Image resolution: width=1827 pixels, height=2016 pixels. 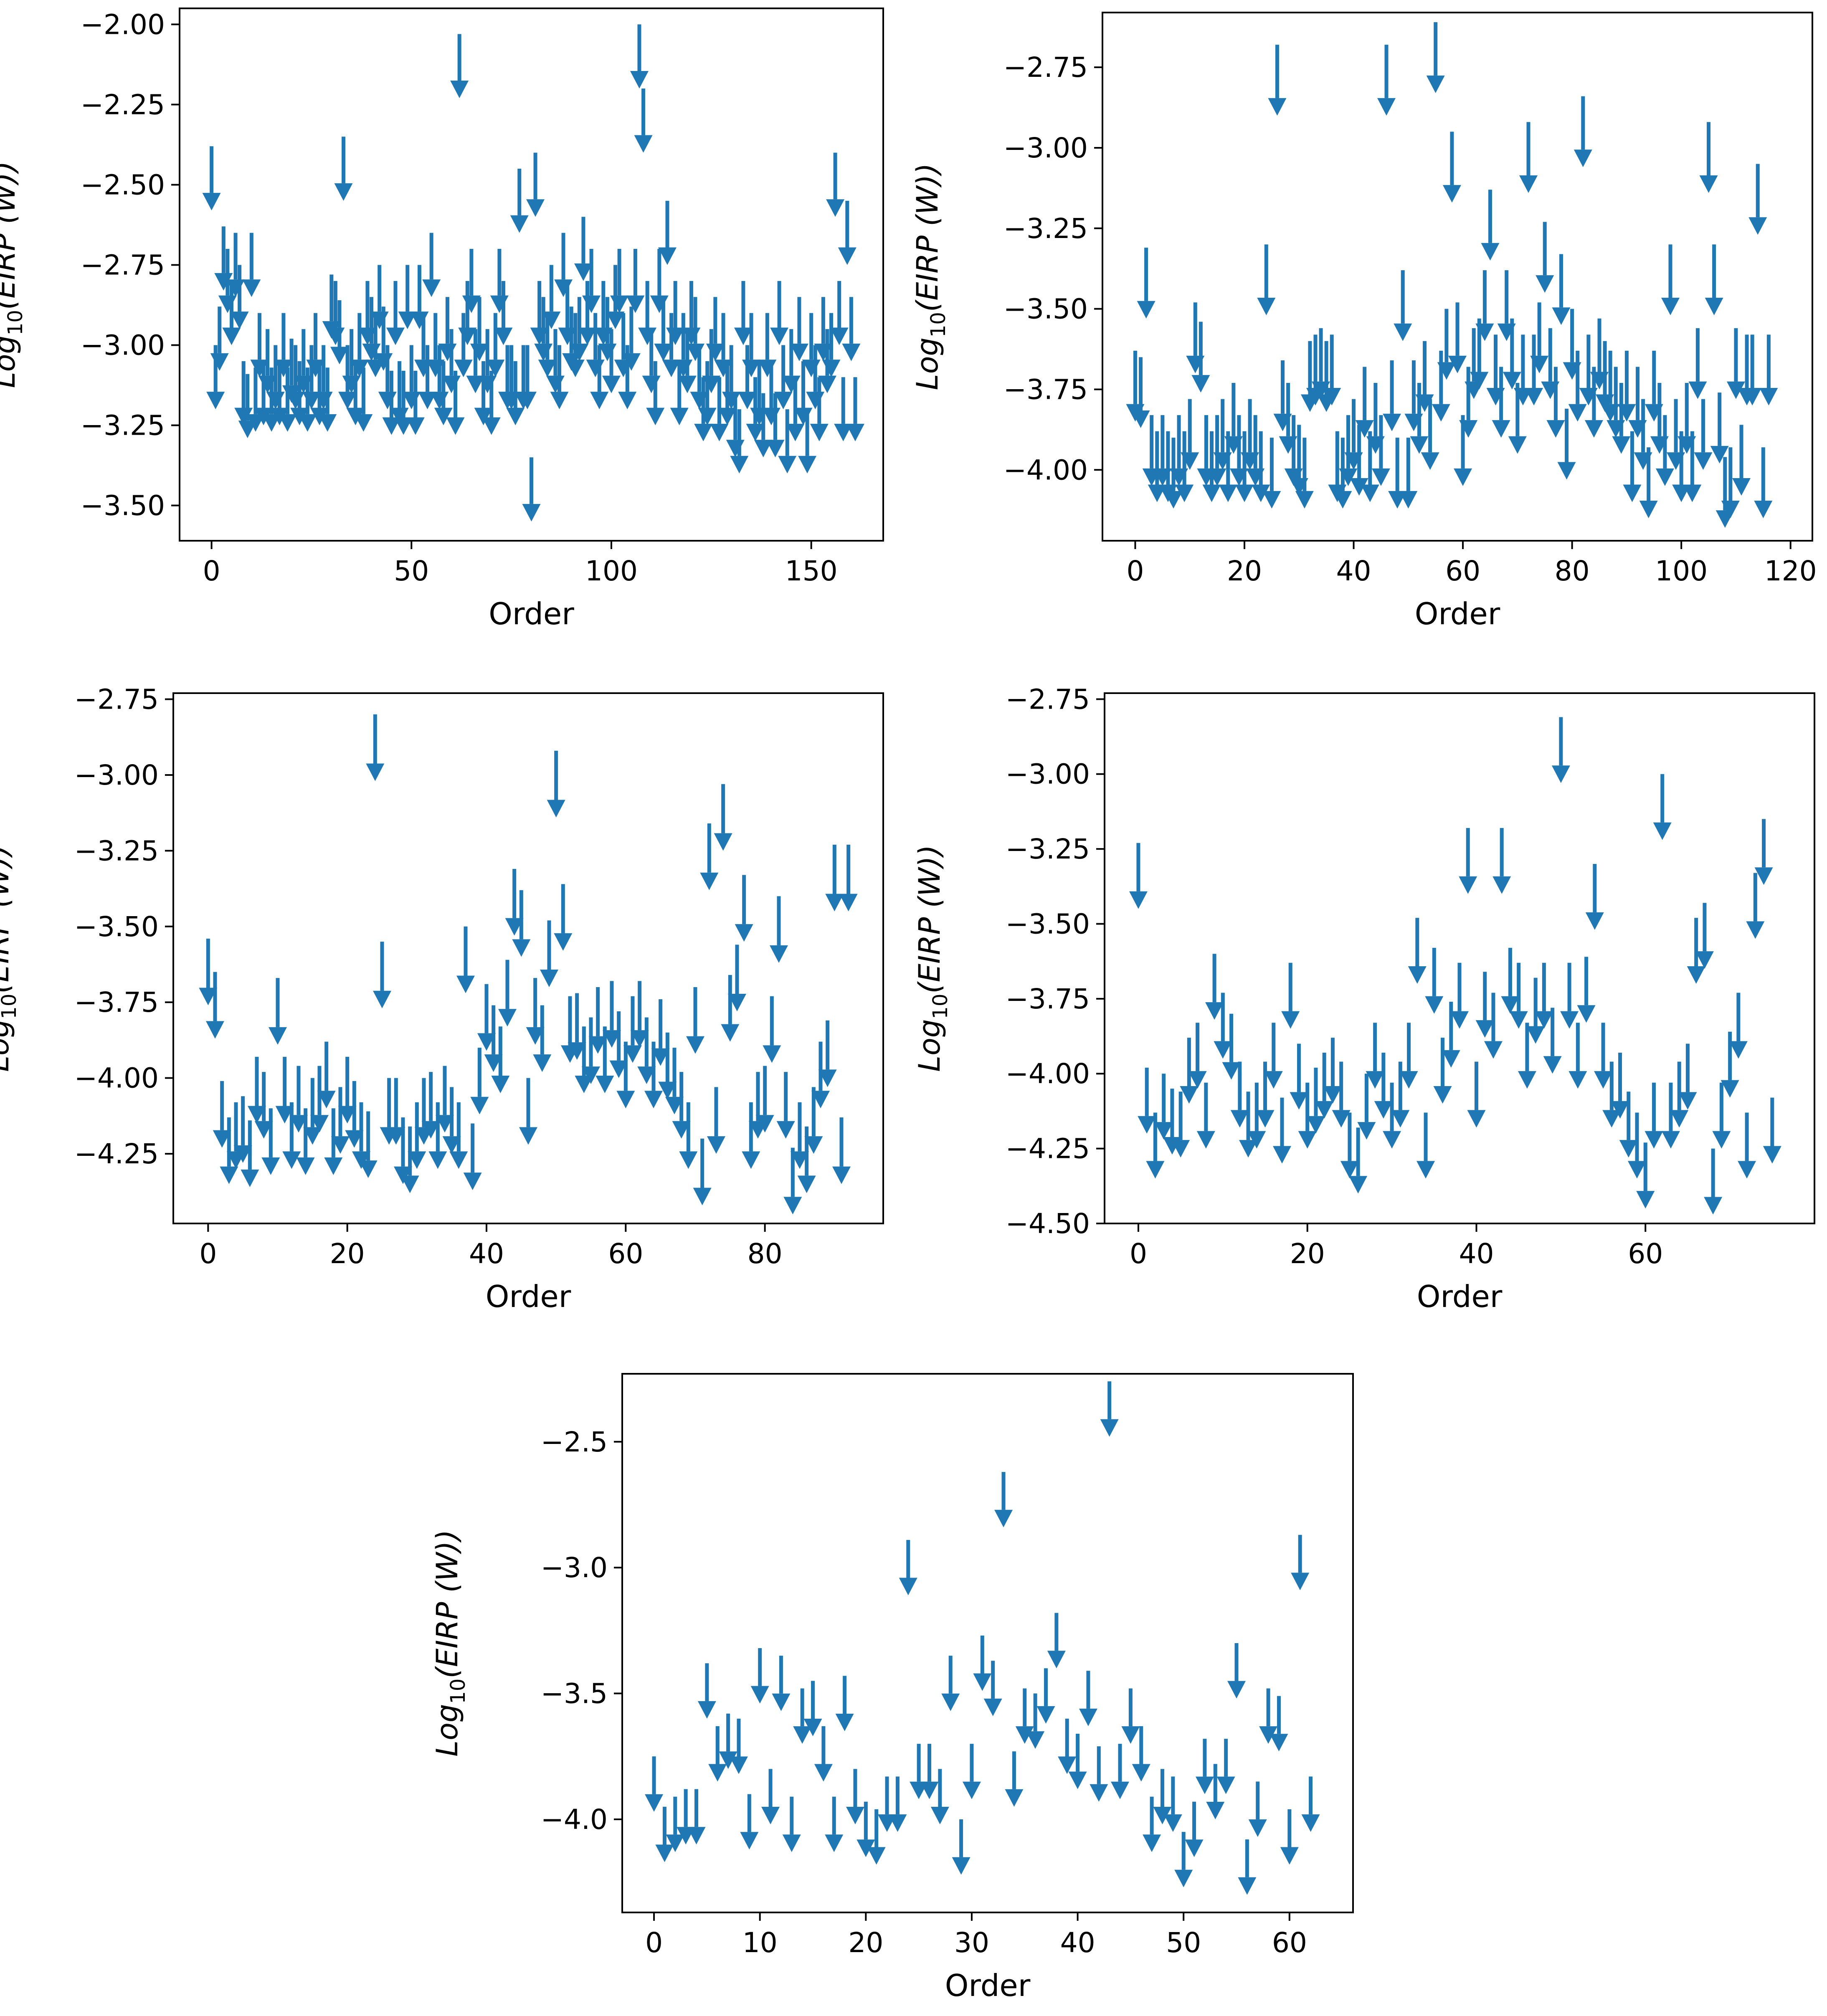 I want to click on x-tick-label: 20, so click(x=348, y=1254).